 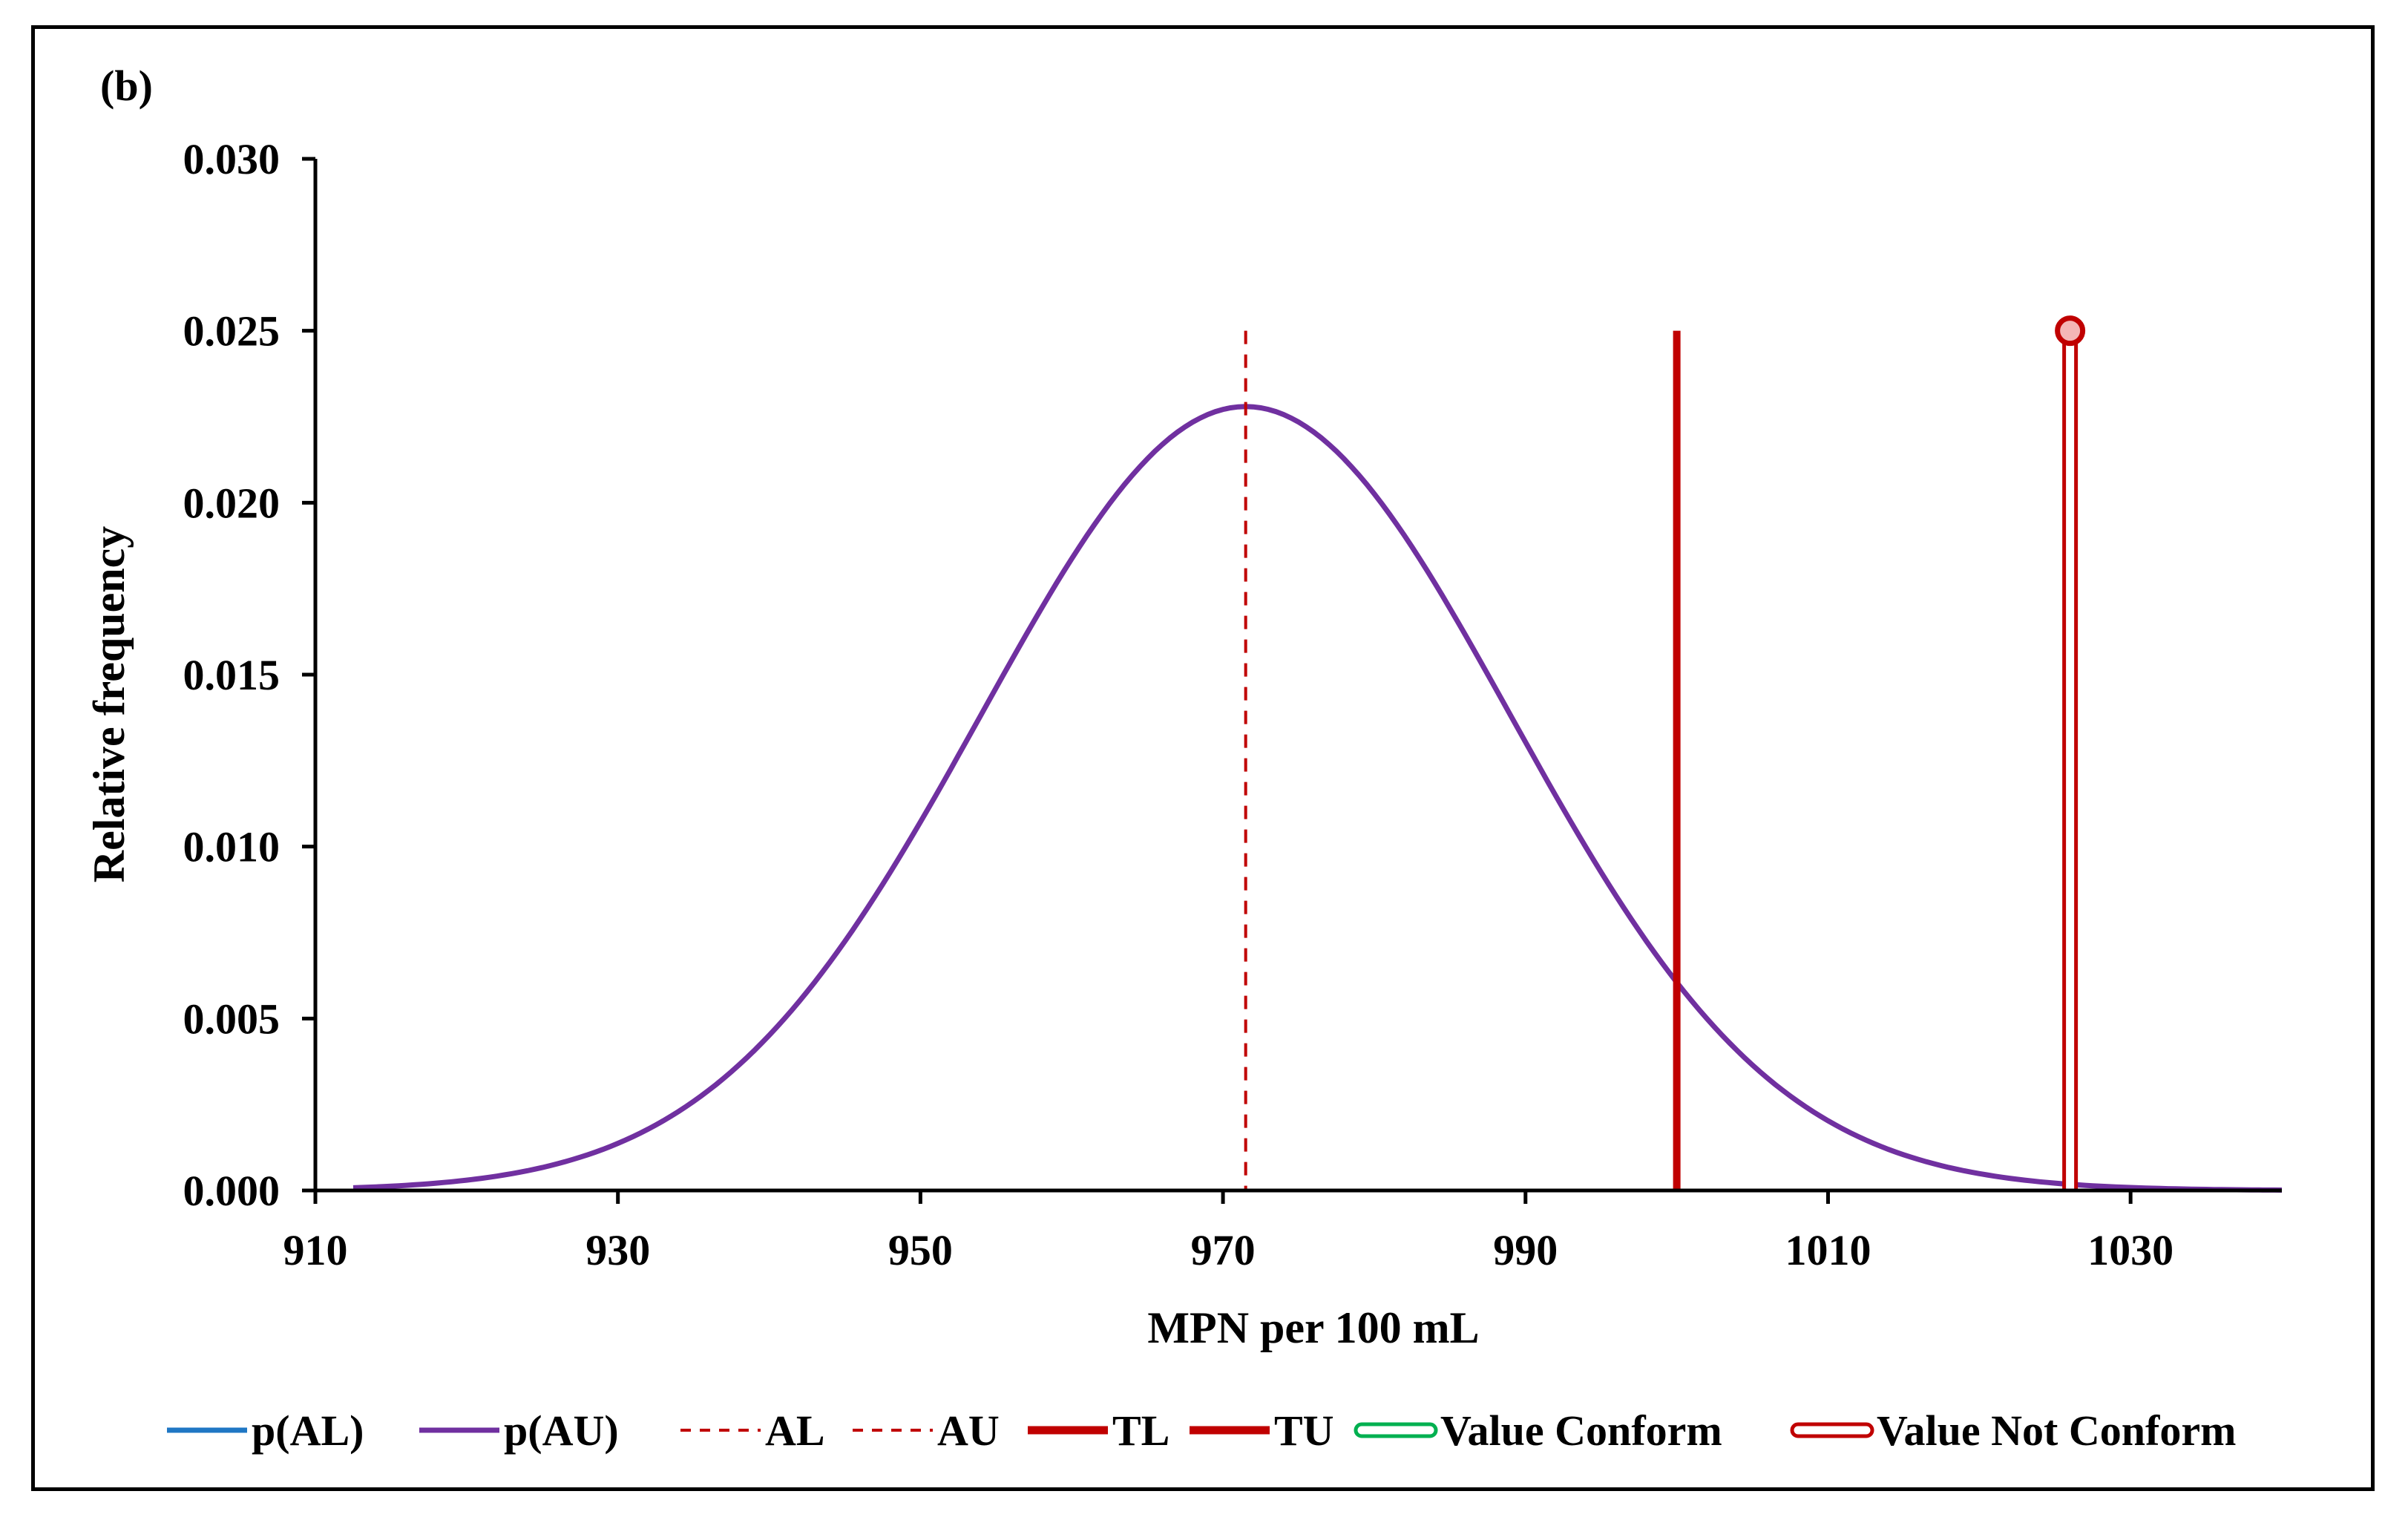 I want to click on x-tick-label: 990, so click(x=1525, y=1250).